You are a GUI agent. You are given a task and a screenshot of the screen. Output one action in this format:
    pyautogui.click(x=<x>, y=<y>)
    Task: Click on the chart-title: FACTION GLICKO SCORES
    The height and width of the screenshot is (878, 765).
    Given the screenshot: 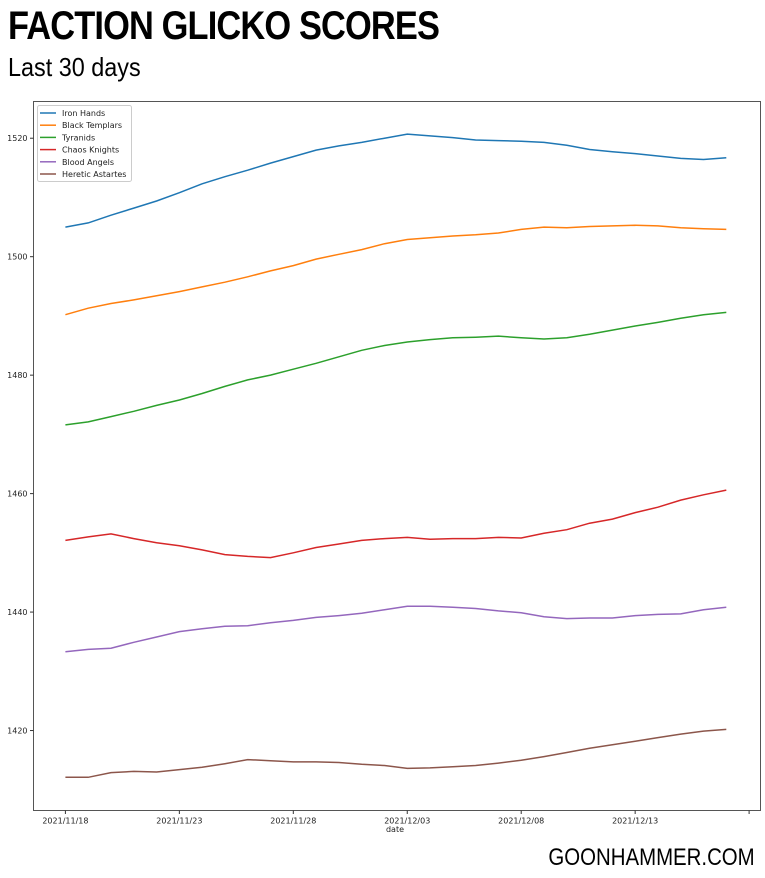 What is the action you would take?
    pyautogui.click(x=224, y=26)
    